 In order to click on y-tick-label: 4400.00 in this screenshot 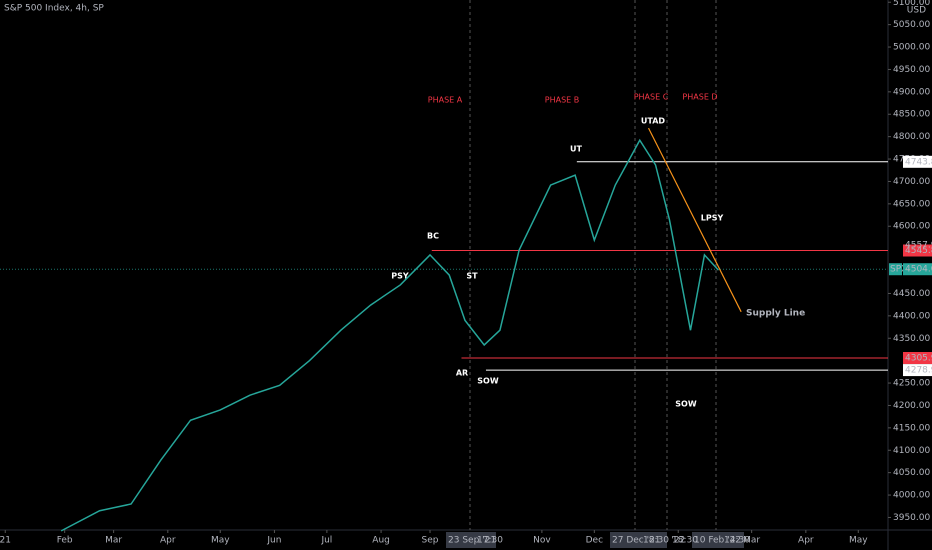, I will do `click(911, 316)`.